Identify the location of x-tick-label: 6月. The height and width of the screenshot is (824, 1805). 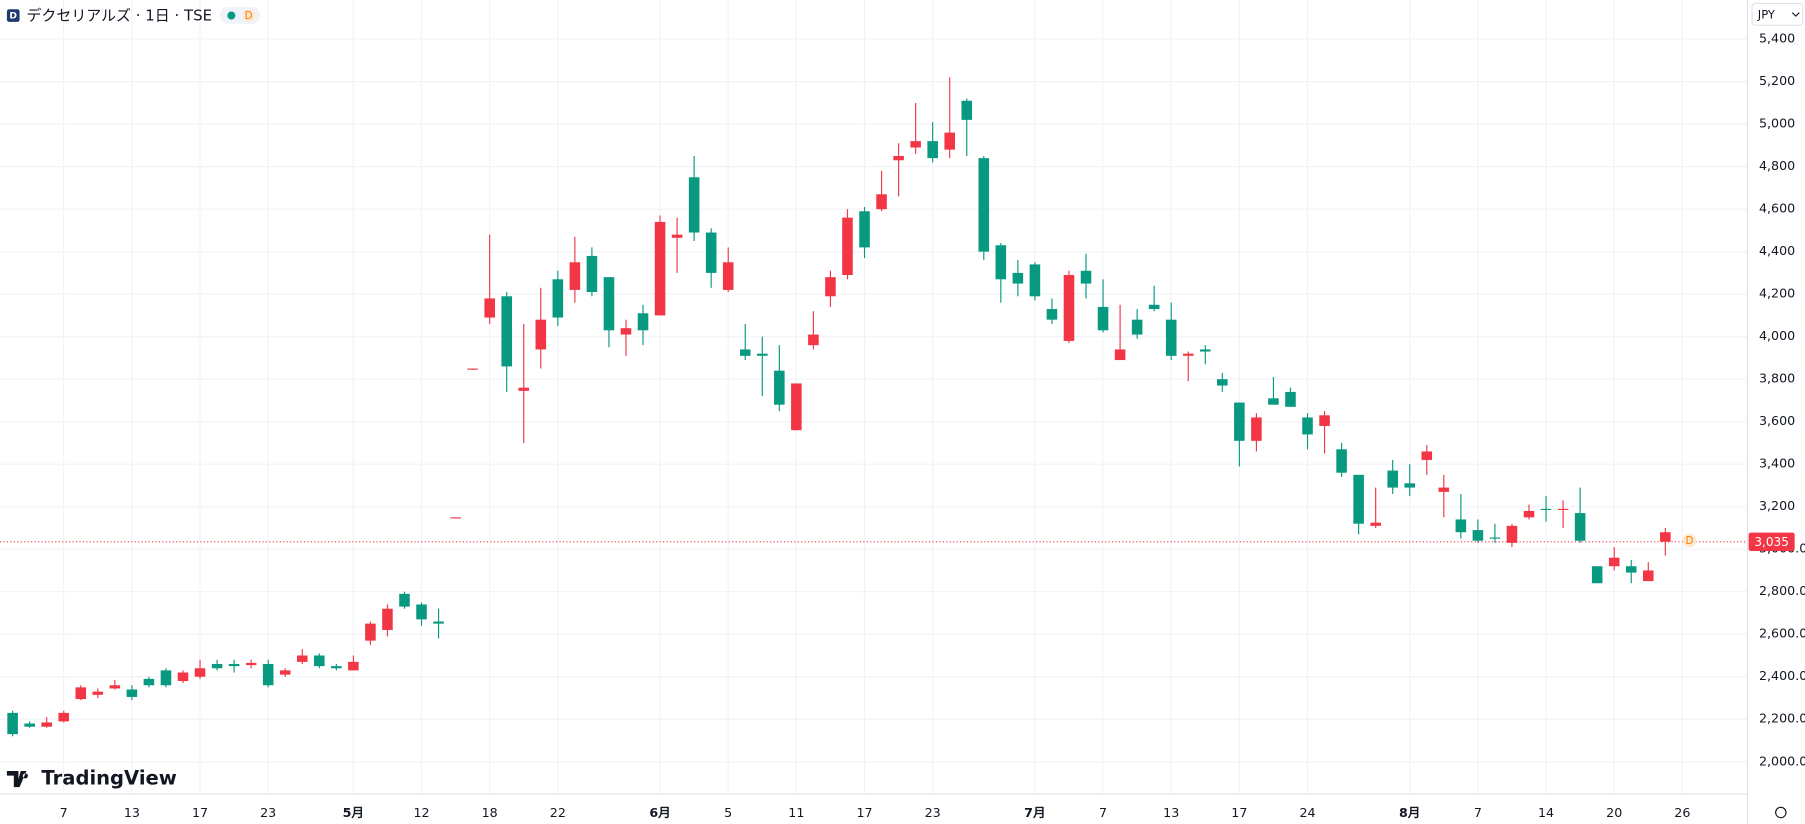
(659, 812).